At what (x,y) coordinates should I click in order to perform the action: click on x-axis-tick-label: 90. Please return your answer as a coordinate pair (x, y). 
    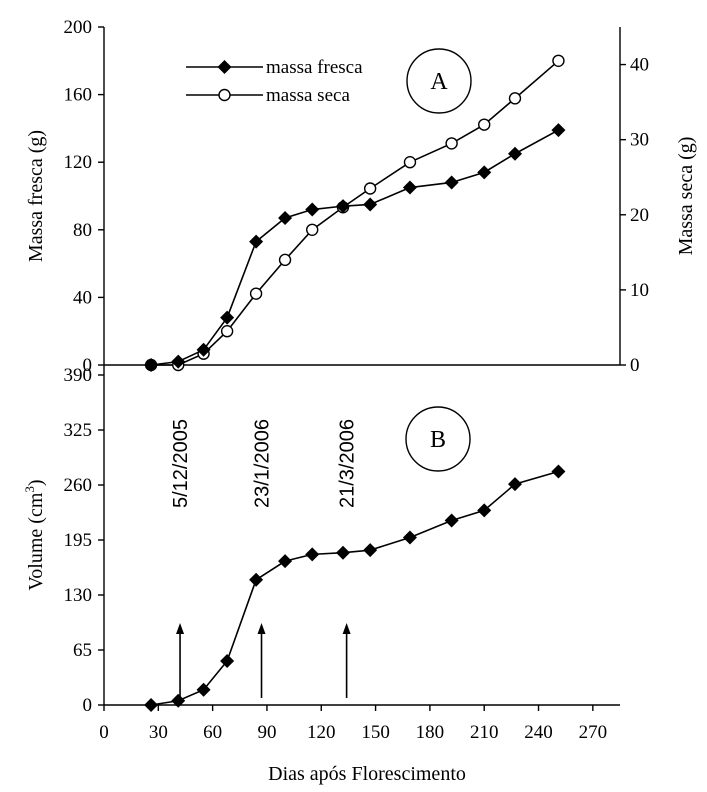
    Looking at the image, I should click on (266, 732).